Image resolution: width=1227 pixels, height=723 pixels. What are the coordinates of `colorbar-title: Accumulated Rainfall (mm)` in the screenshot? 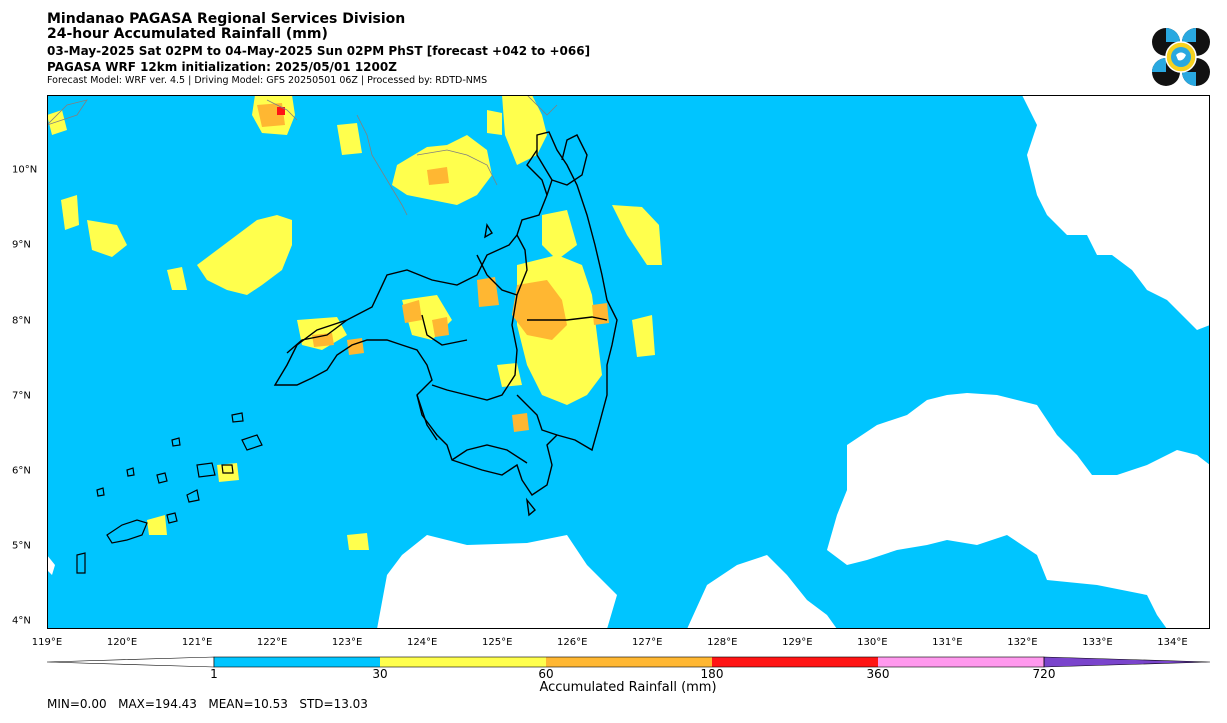 It's located at (628, 687).